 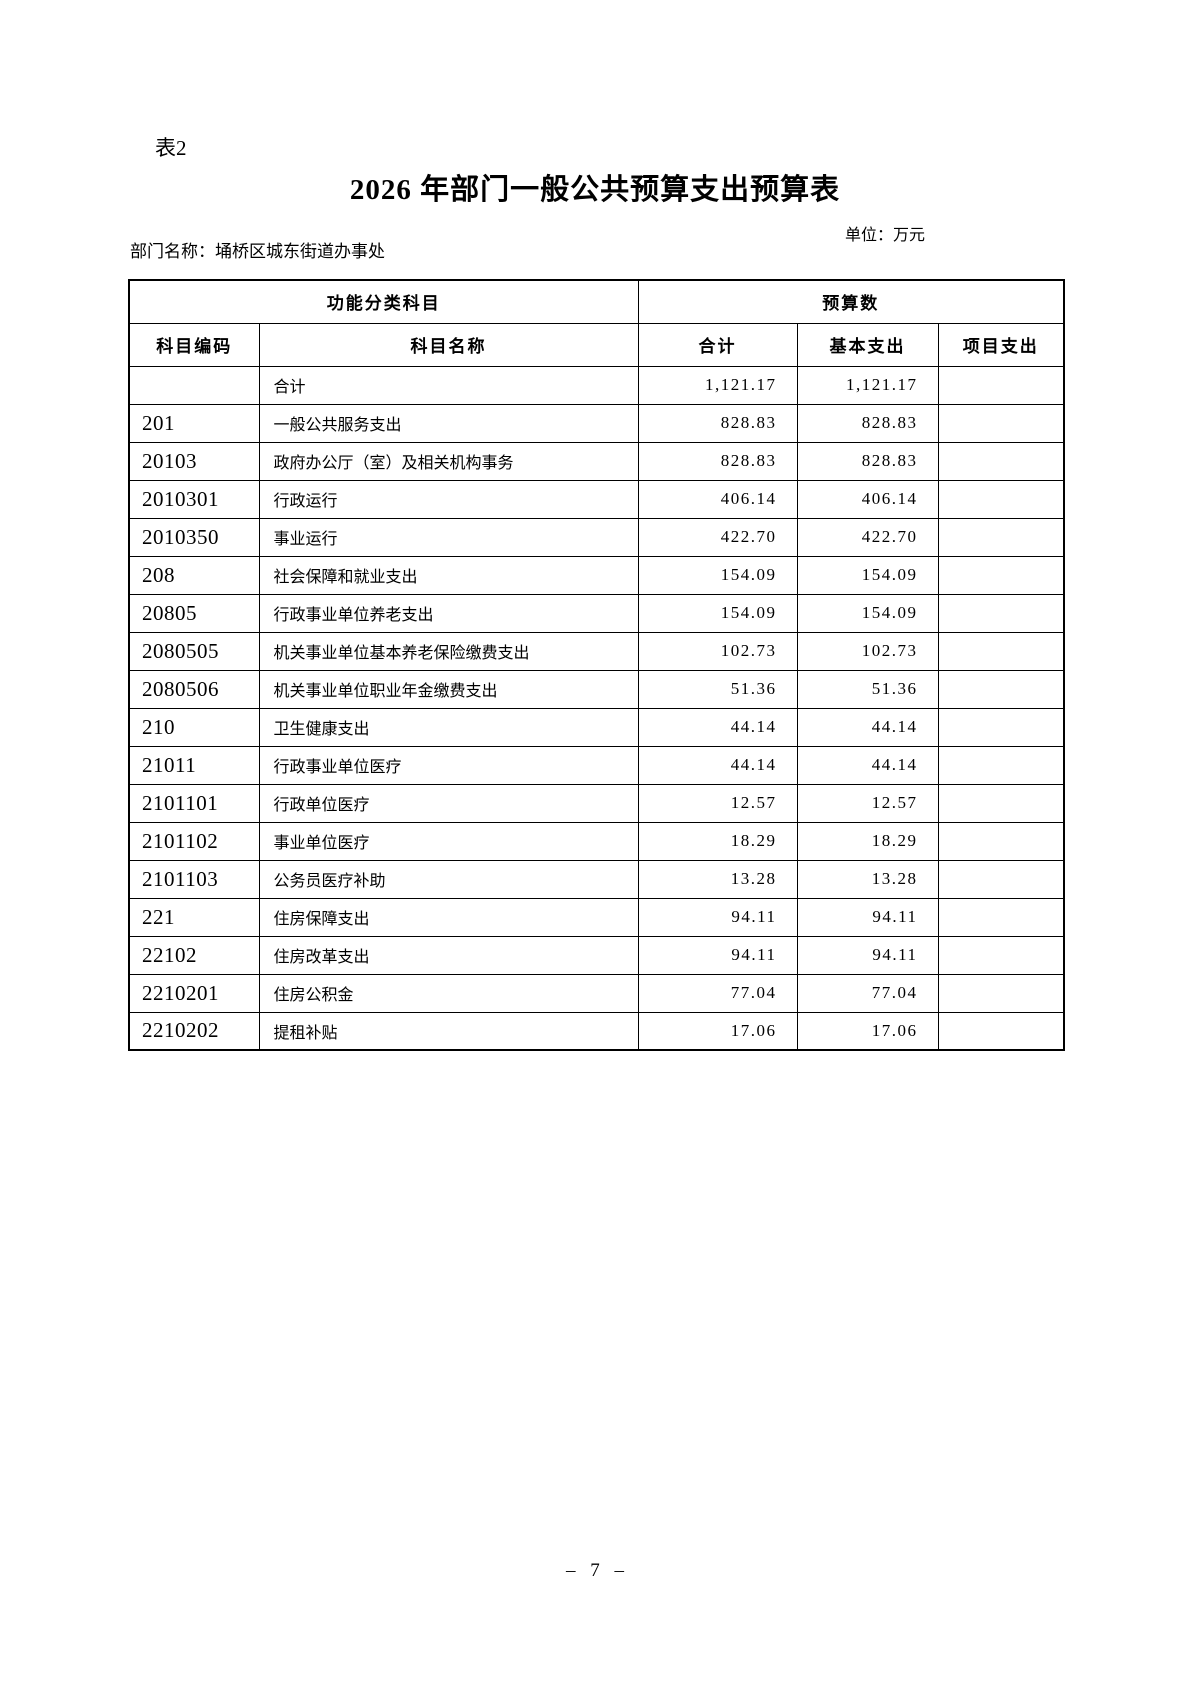 I want to click on header-subject-code: 科目编码, so click(x=194, y=344).